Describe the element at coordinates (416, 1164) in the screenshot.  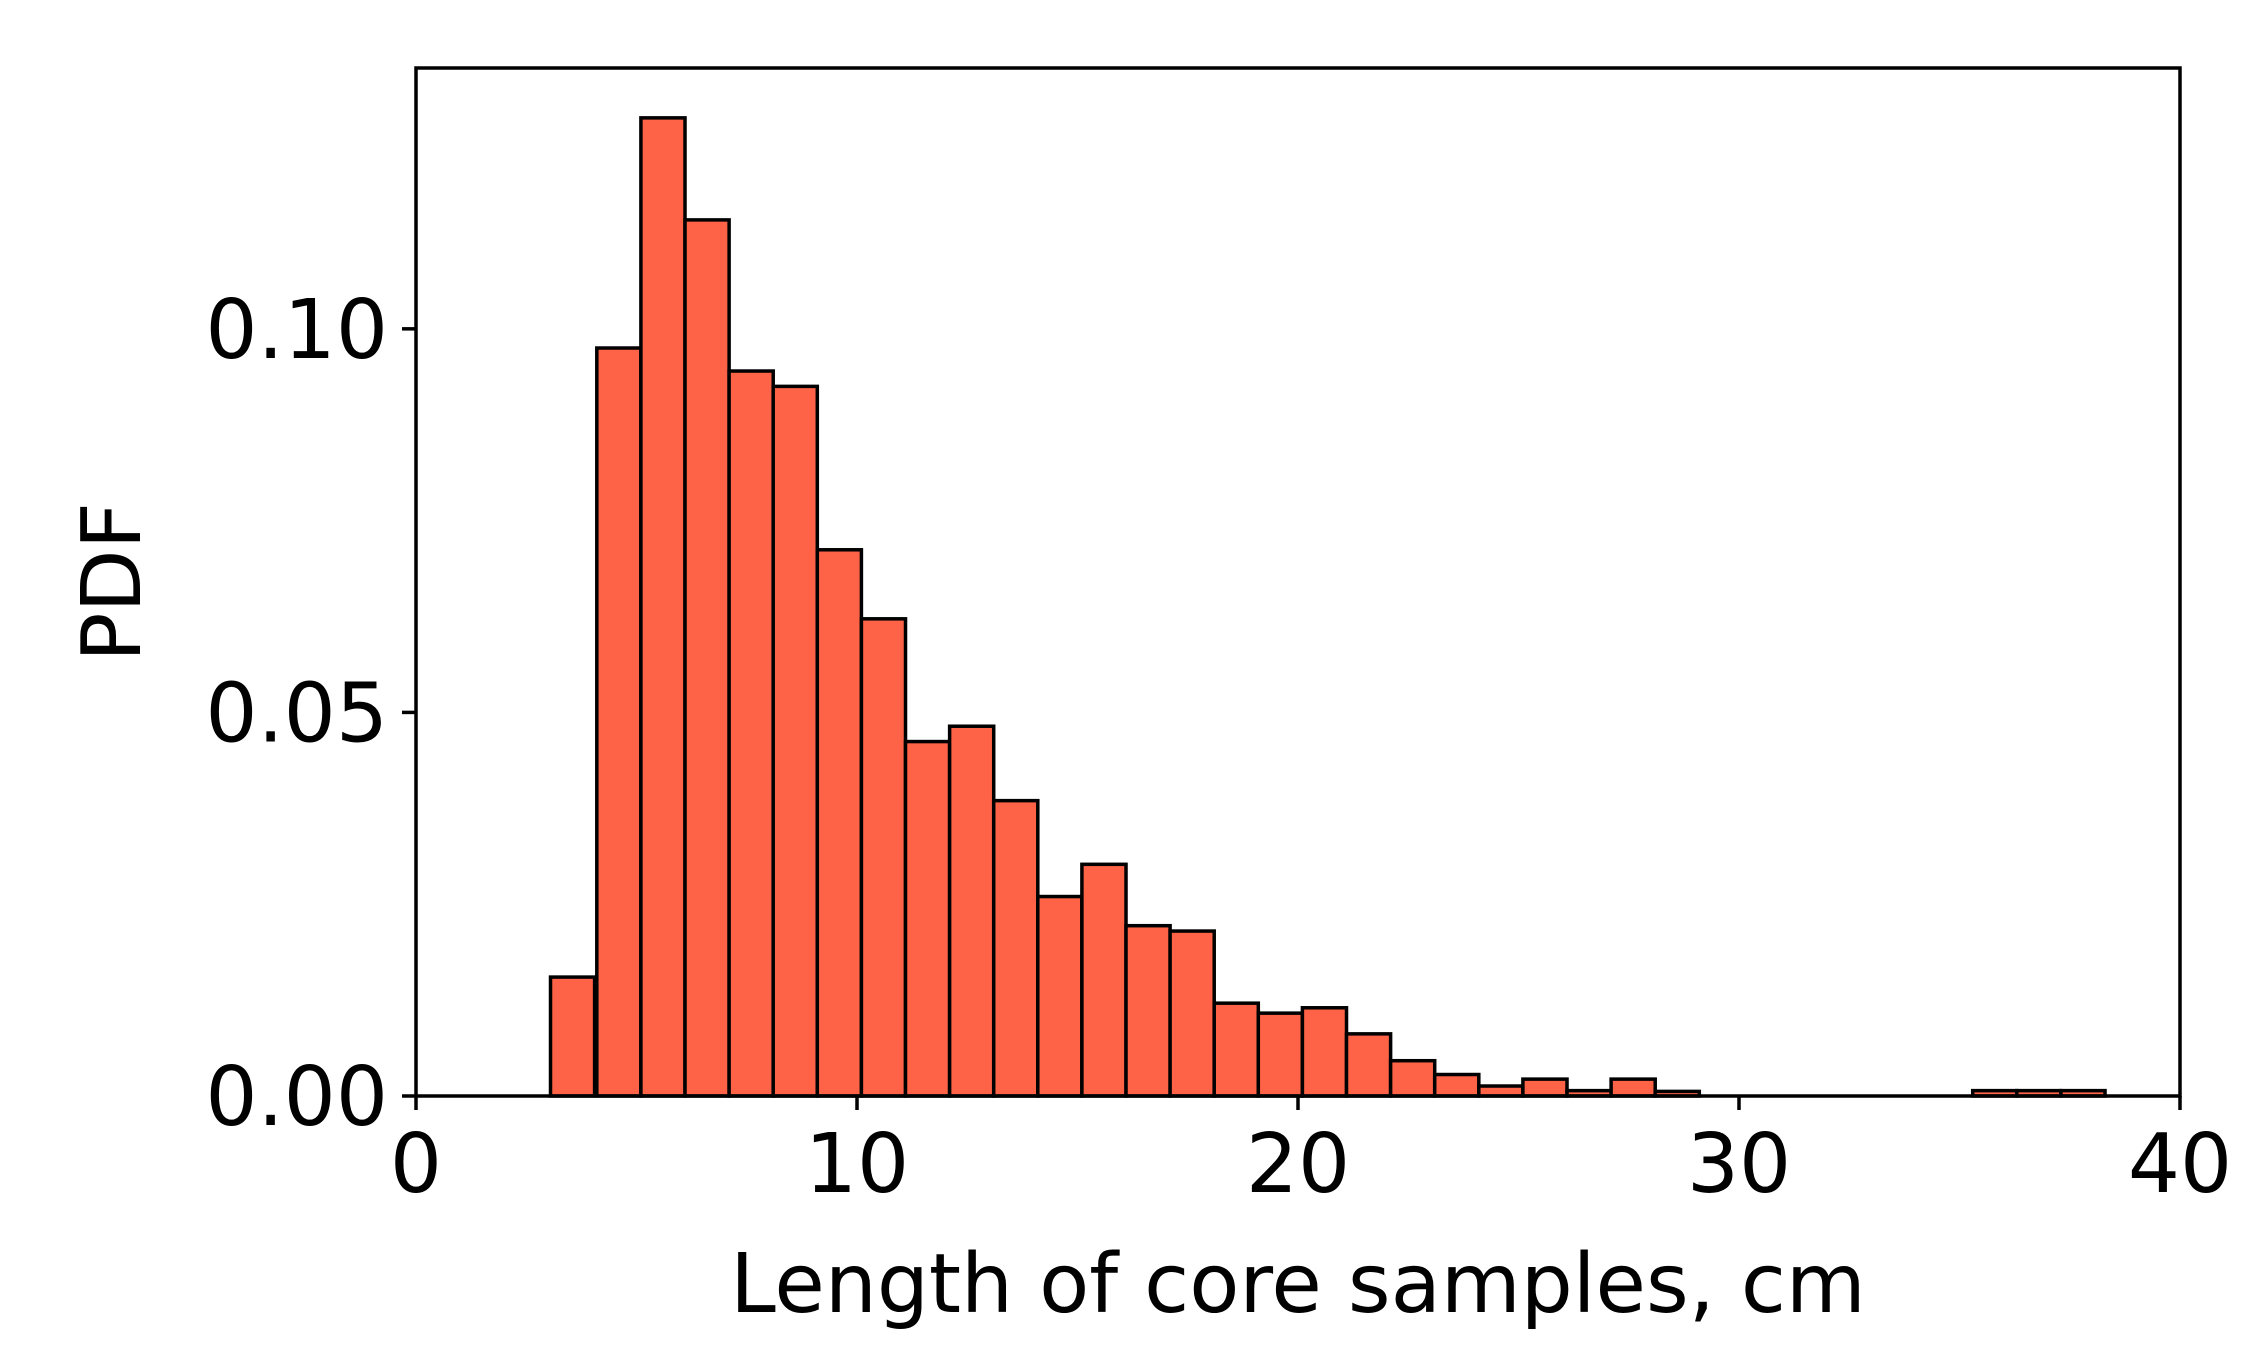
I see `x-tick-label: 0` at that location.